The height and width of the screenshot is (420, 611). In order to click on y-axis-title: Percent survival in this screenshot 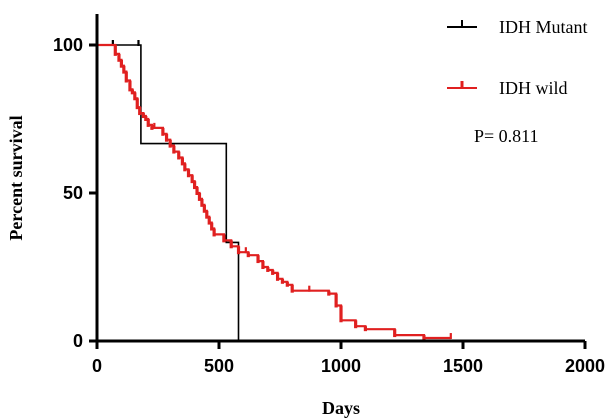, I will do `click(16, 177)`.